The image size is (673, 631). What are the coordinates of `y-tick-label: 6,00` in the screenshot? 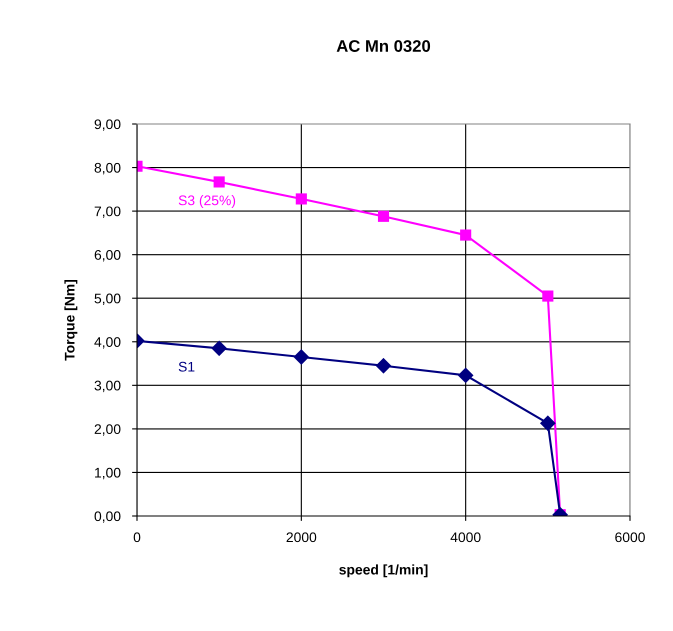 It's located at (107, 256).